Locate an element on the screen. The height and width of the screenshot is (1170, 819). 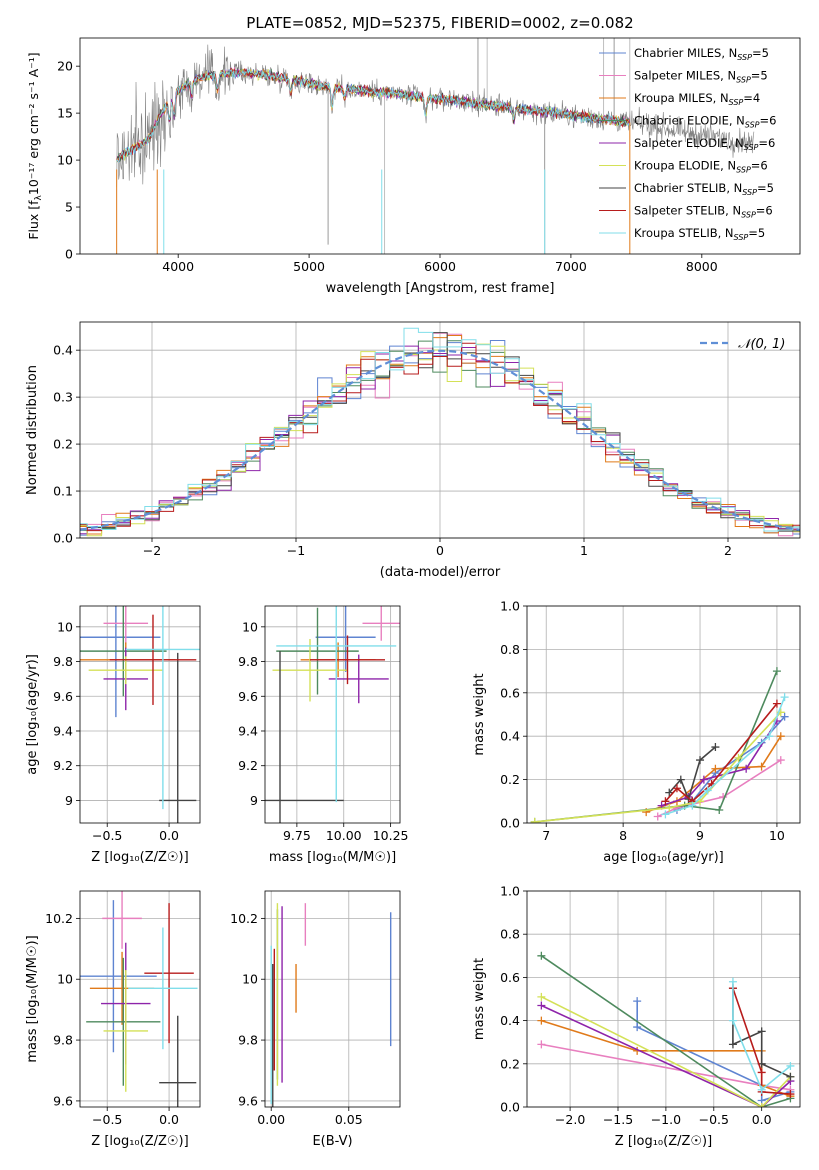
x-tick-label: 1 is located at coordinates (584, 550).